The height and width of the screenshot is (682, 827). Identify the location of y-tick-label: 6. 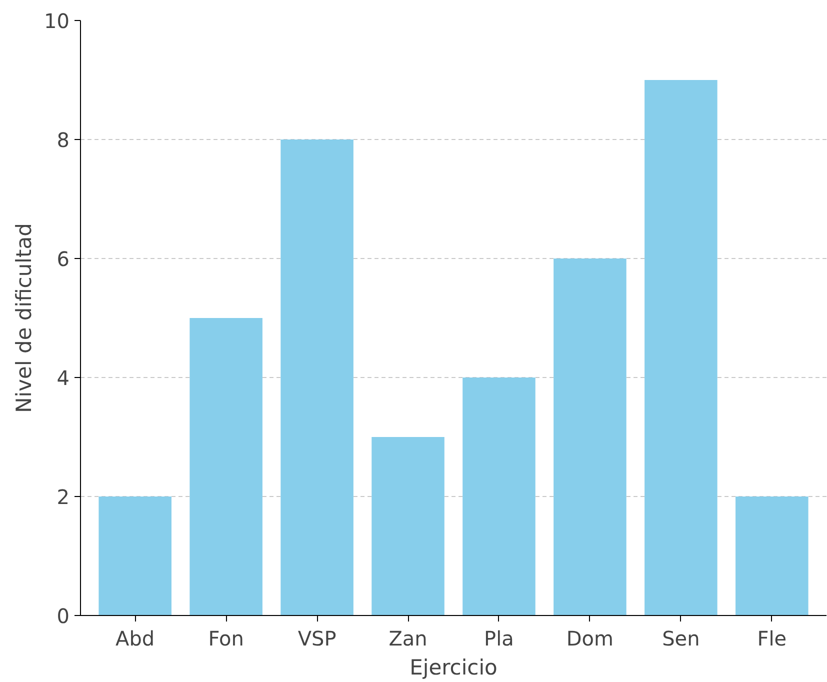
(63, 259).